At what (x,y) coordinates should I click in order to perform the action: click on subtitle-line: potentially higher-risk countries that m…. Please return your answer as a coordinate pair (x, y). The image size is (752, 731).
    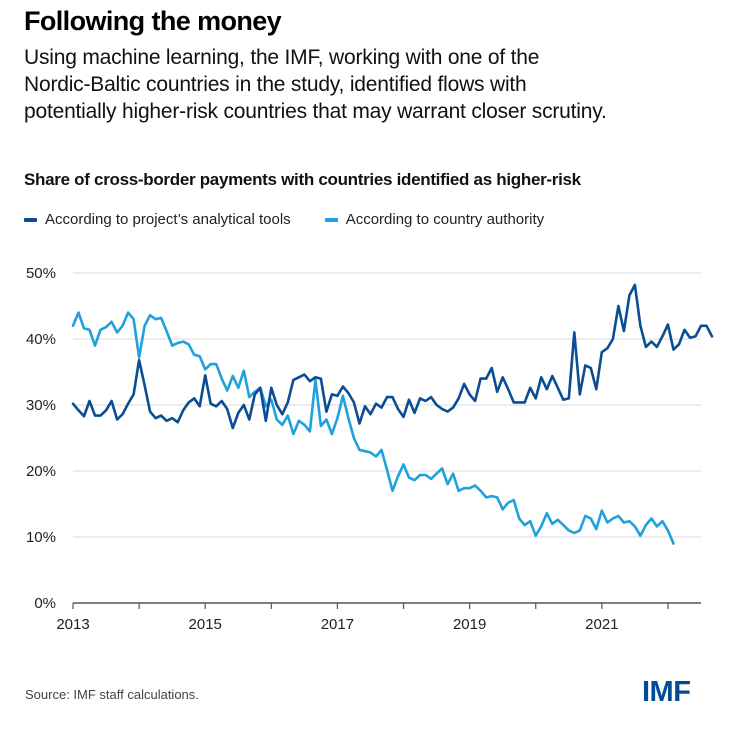
    Looking at the image, I should click on (315, 111).